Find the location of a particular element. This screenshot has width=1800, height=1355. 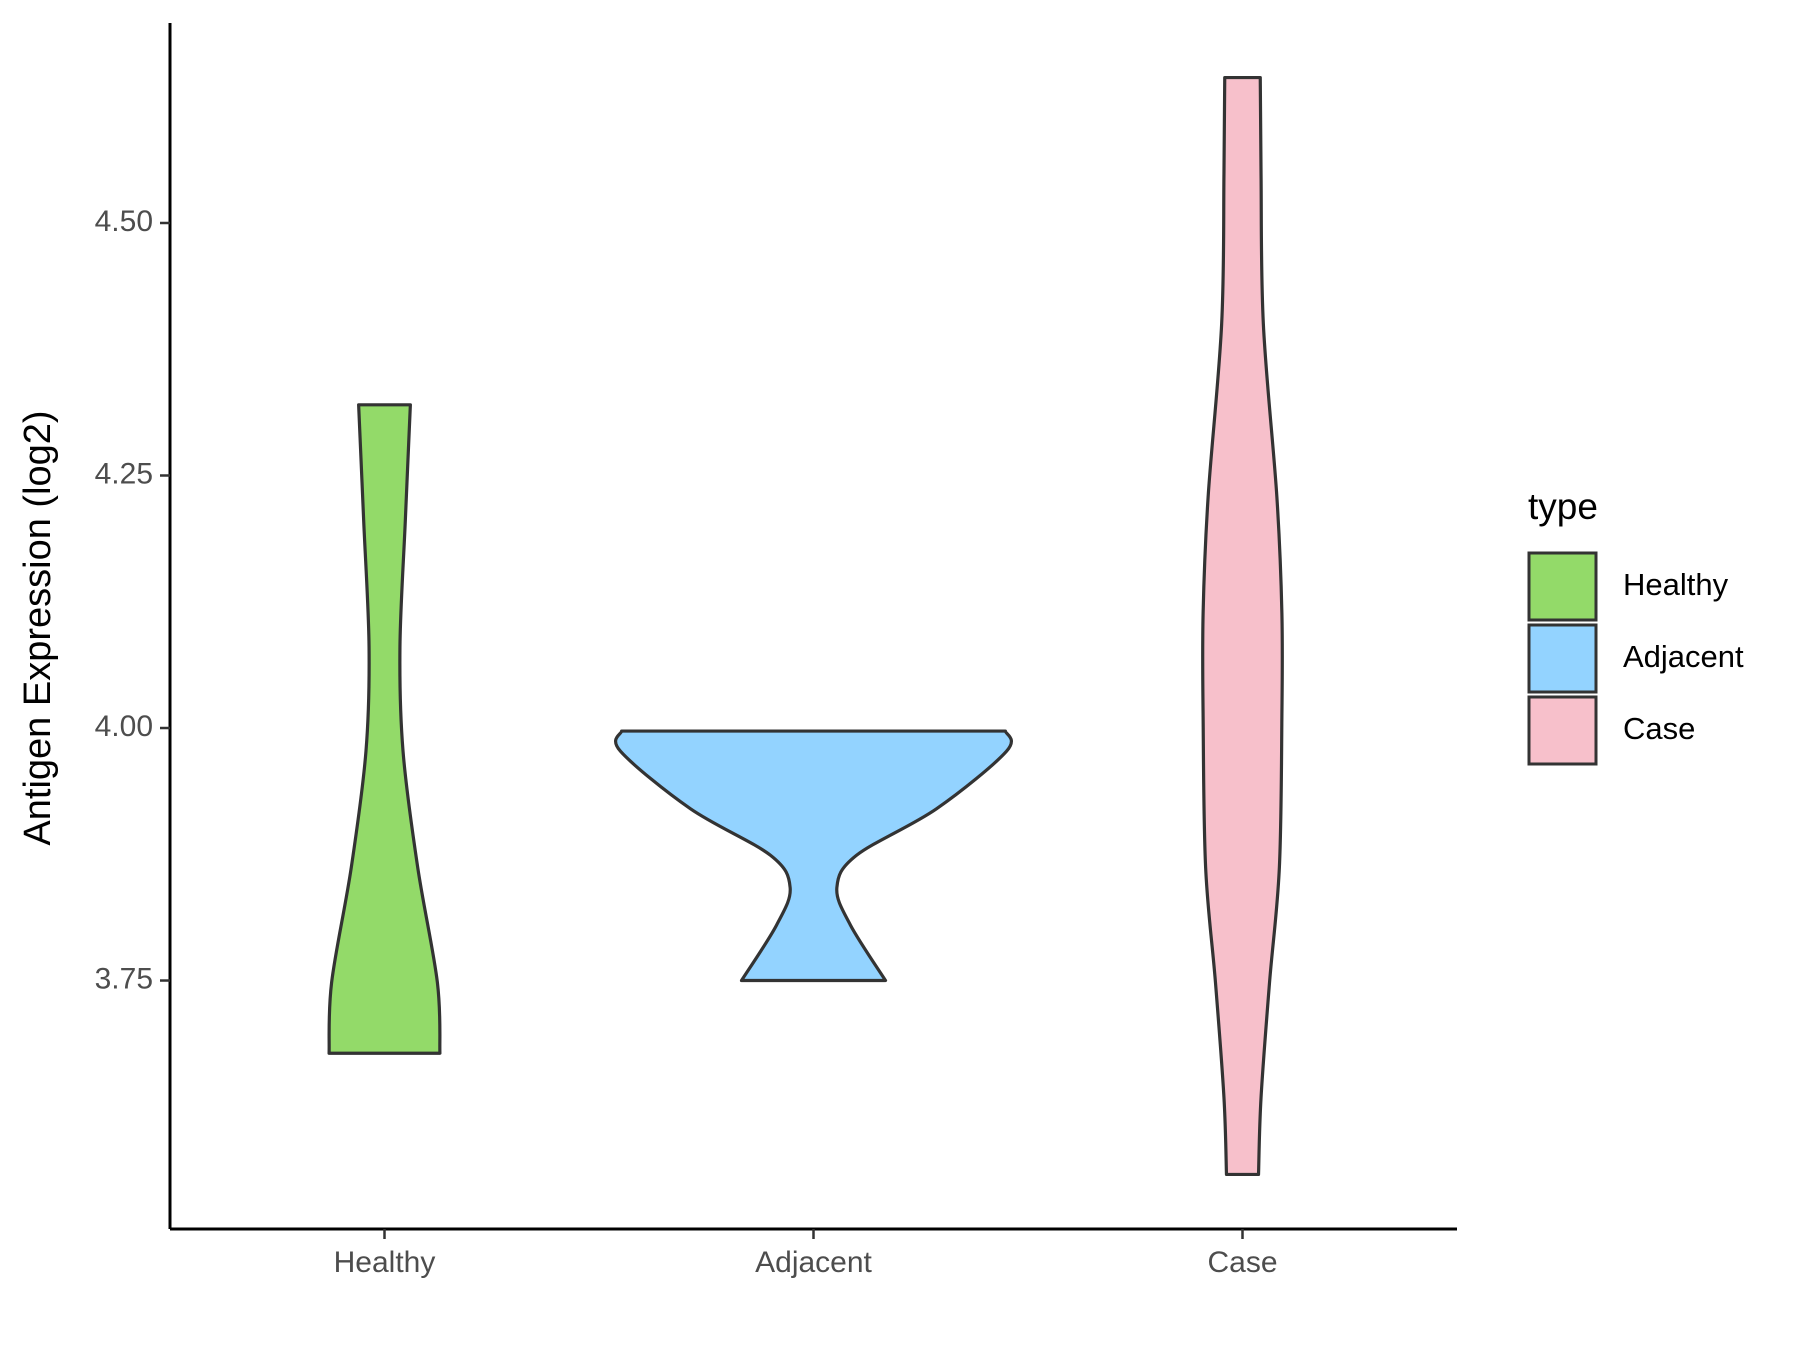

x-tick-label: Adjacent is located at coordinates (813, 1262).